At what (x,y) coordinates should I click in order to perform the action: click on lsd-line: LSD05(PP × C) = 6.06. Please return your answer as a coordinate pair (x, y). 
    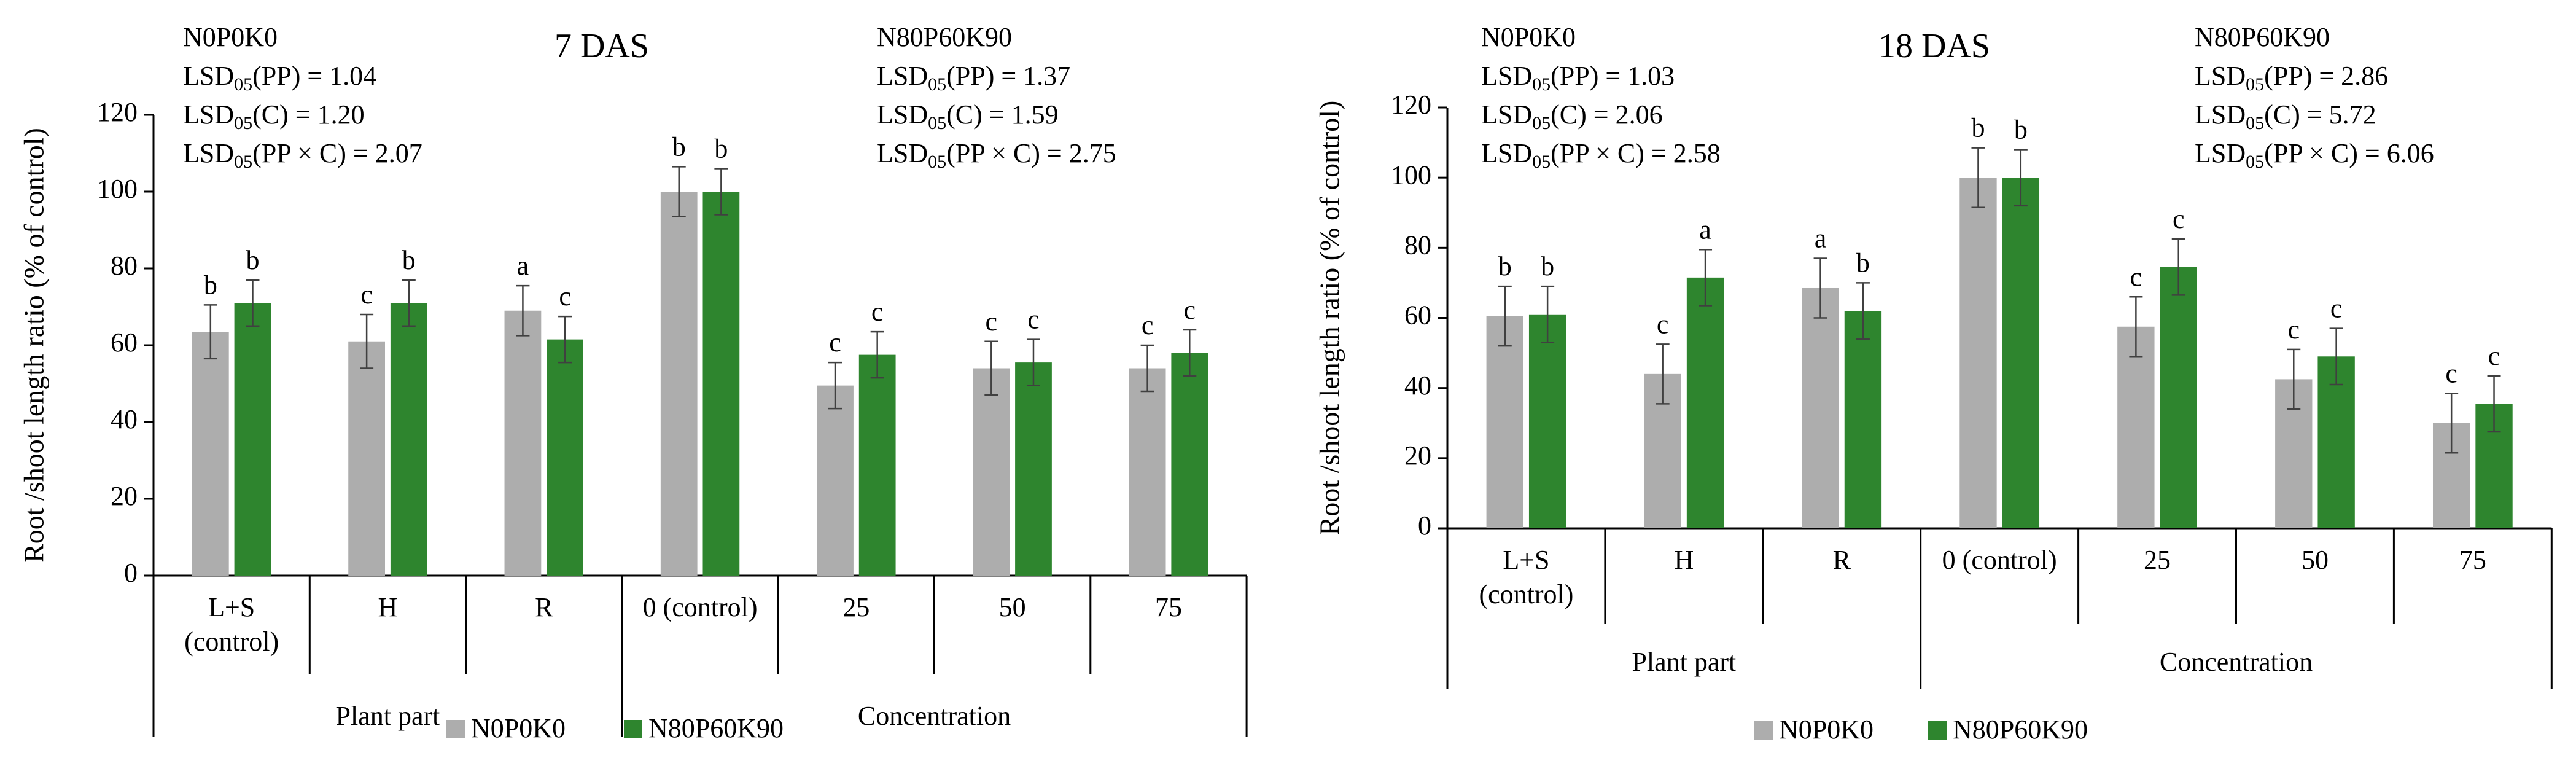
    Looking at the image, I should click on (2314, 155).